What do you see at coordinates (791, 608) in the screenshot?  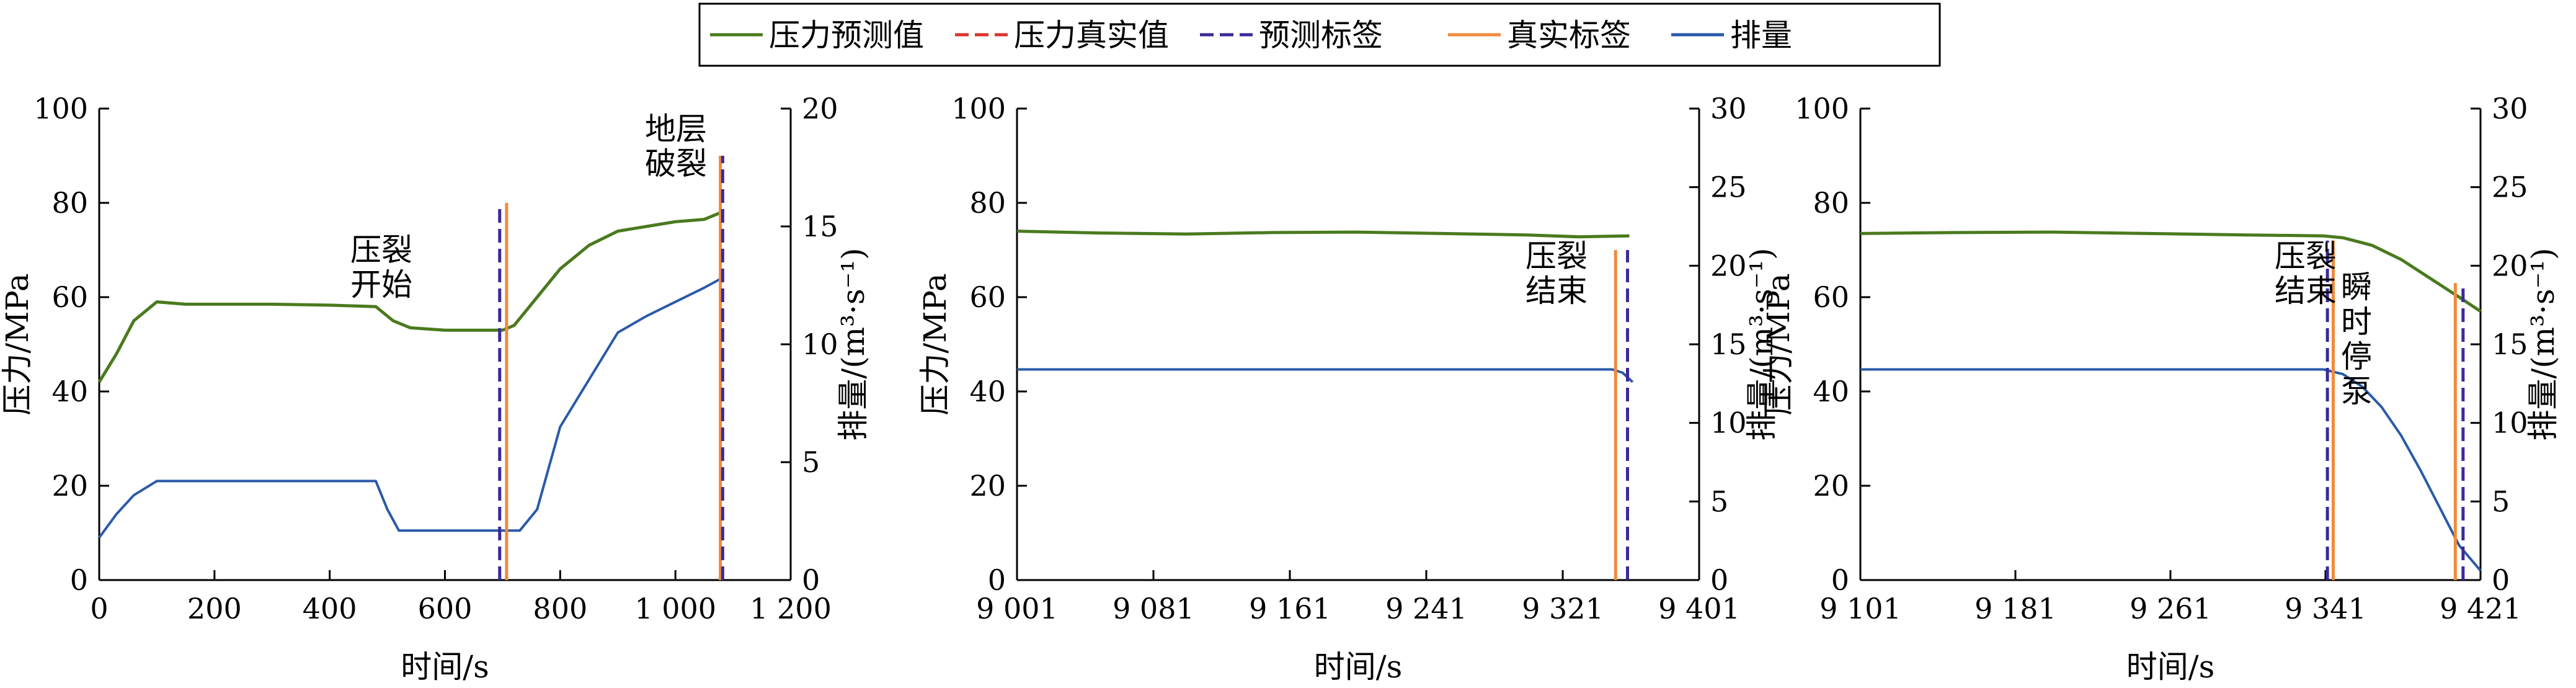 I see `x-tick-label: 1 200` at bounding box center [791, 608].